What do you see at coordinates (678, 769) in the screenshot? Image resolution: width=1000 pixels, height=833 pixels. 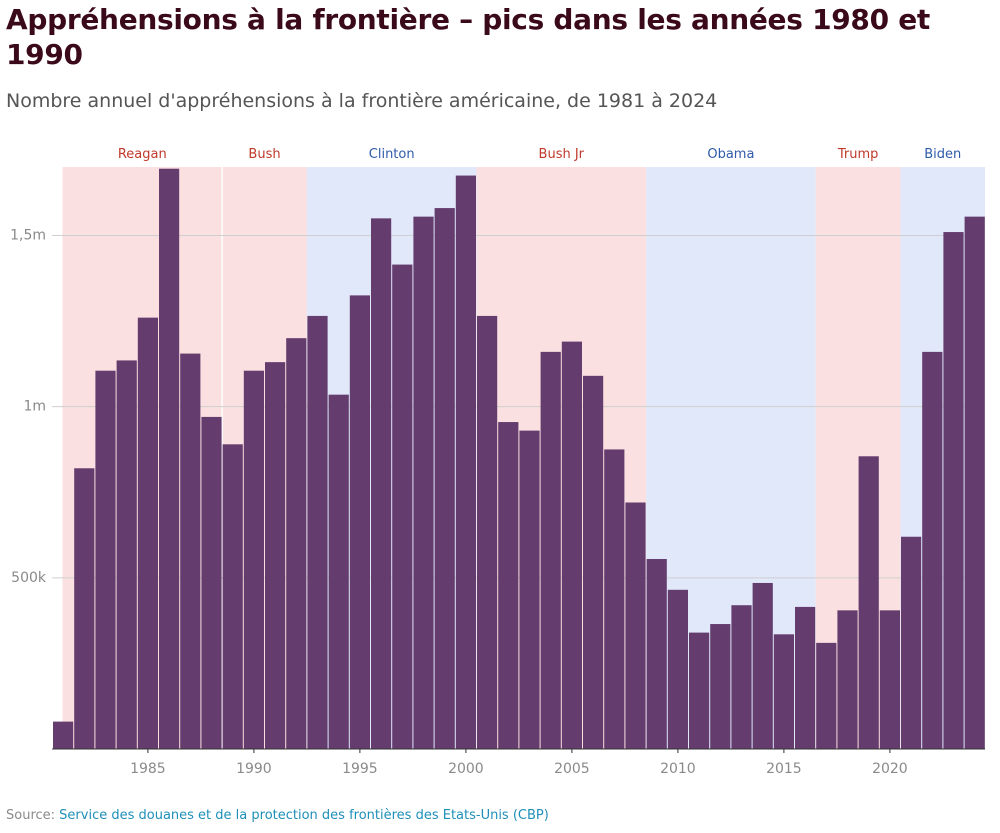 I see `x-tick-label: 2010` at bounding box center [678, 769].